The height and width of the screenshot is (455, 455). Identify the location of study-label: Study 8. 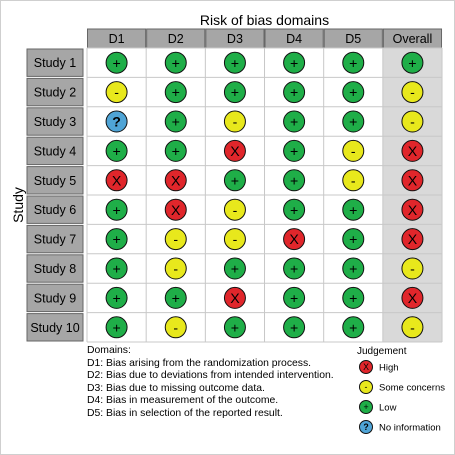
(55, 269).